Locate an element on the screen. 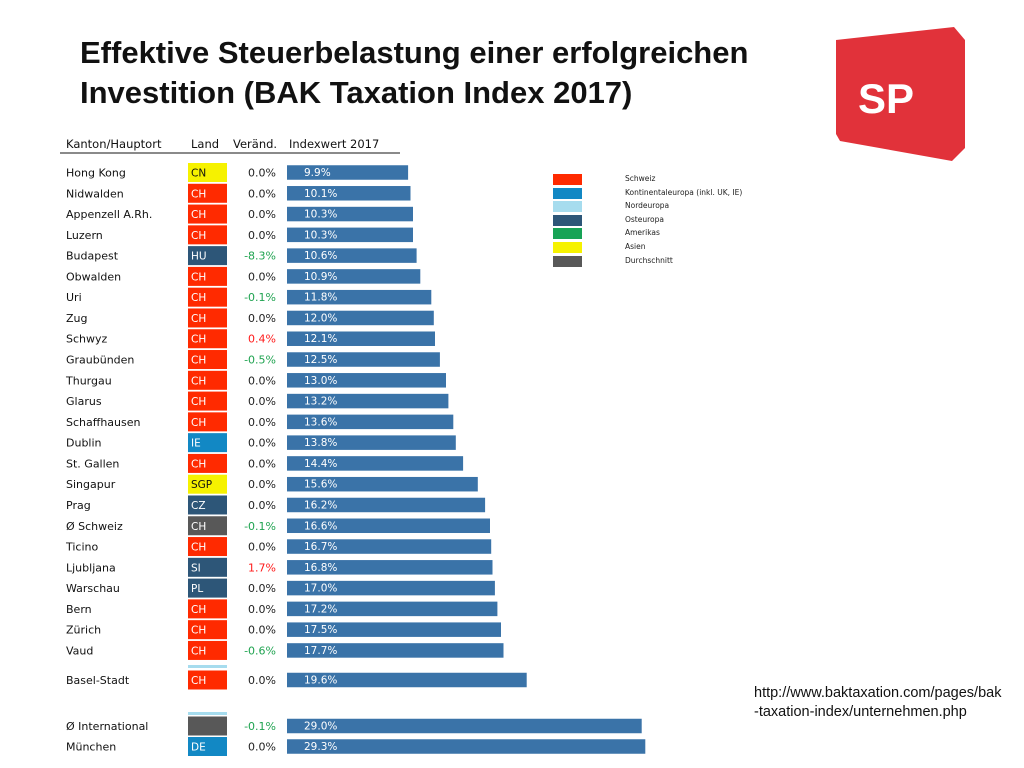 The height and width of the screenshot is (768, 1024). row-name: Vaud is located at coordinates (79, 650).